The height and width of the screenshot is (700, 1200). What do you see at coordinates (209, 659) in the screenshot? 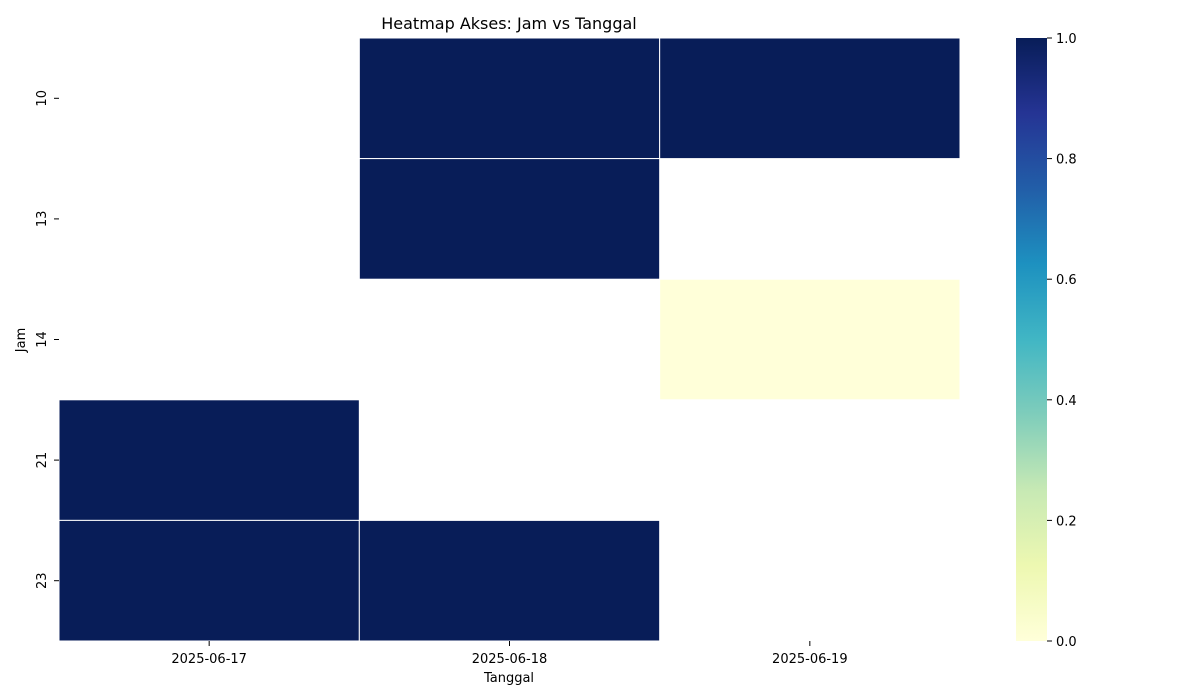
I see `x-tick-label: 2025-06-17` at bounding box center [209, 659].